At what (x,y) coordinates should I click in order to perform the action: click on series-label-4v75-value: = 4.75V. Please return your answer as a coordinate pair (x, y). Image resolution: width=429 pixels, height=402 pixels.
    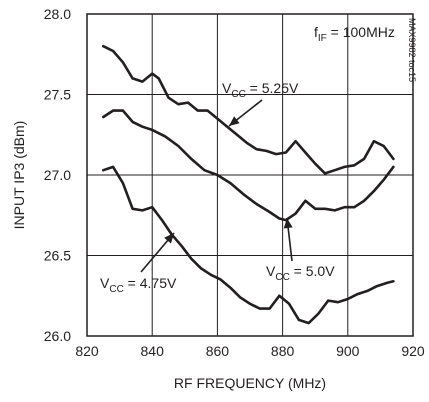
    Looking at the image, I should click on (150, 283).